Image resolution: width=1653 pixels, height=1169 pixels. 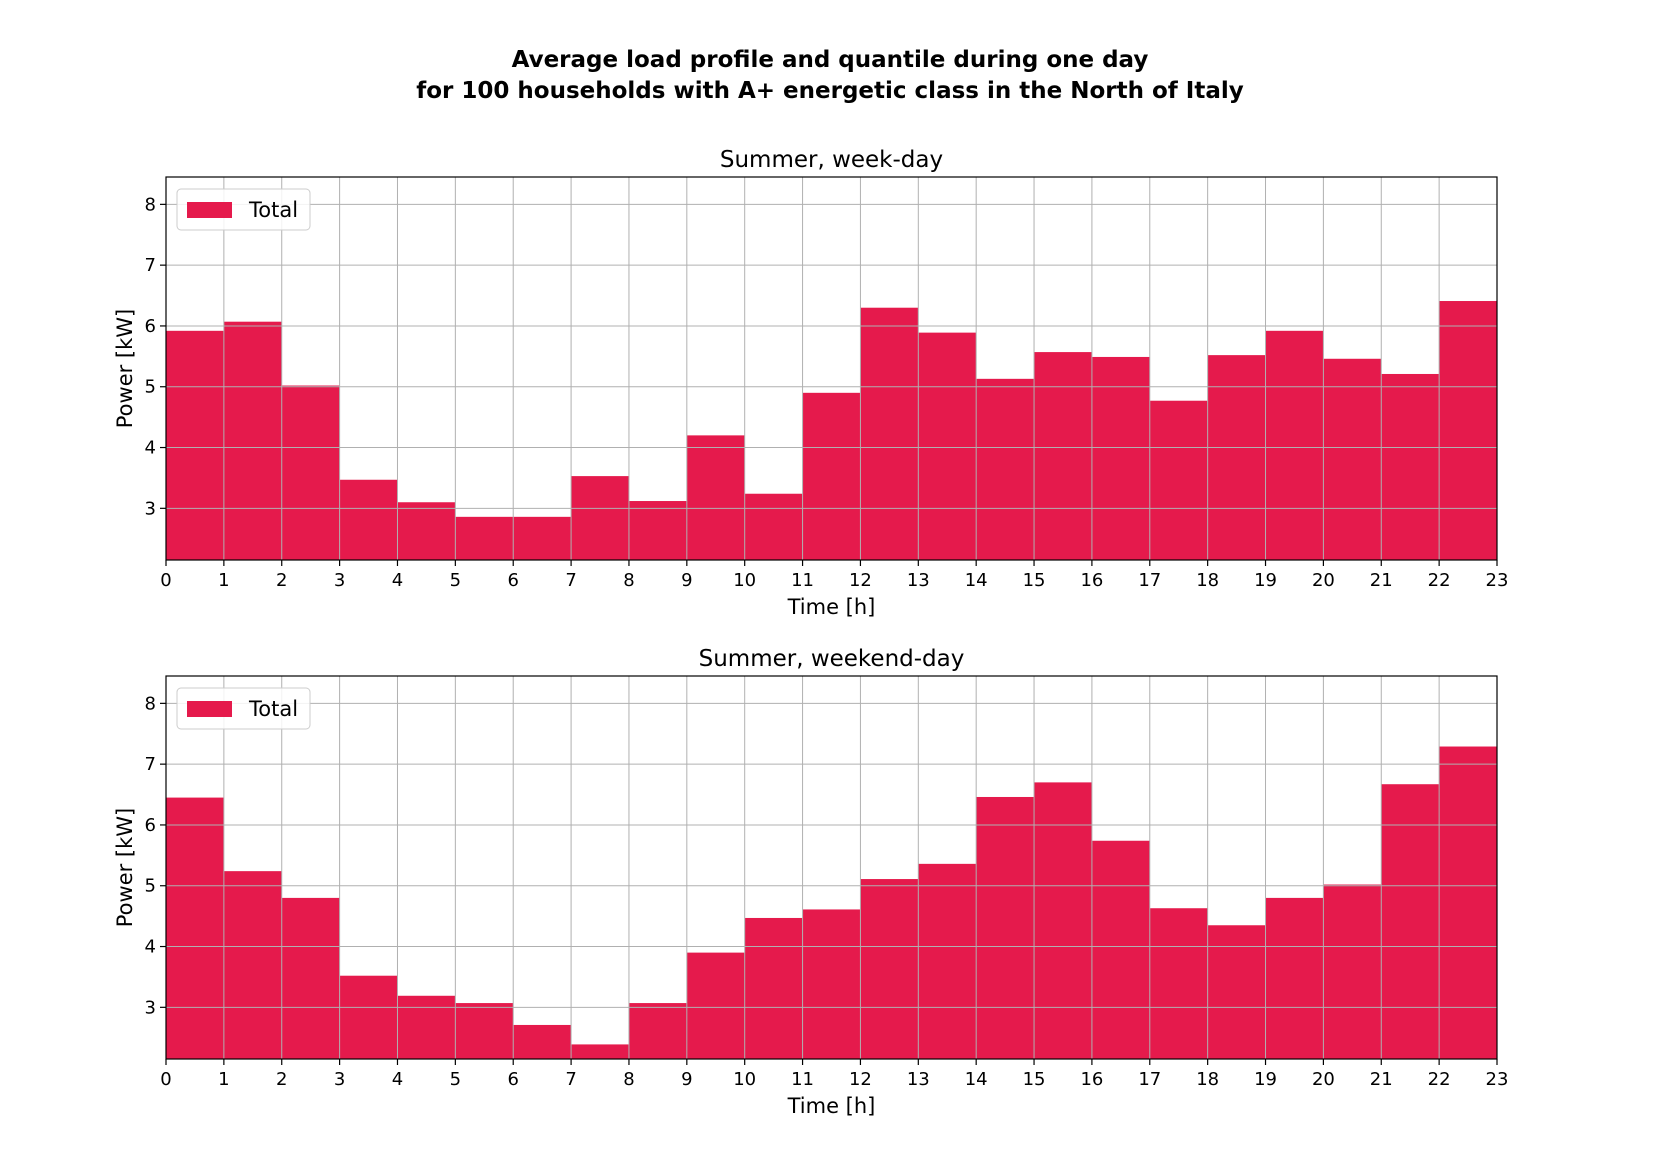 I want to click on chart-title: Summer, week-day, so click(x=831, y=160).